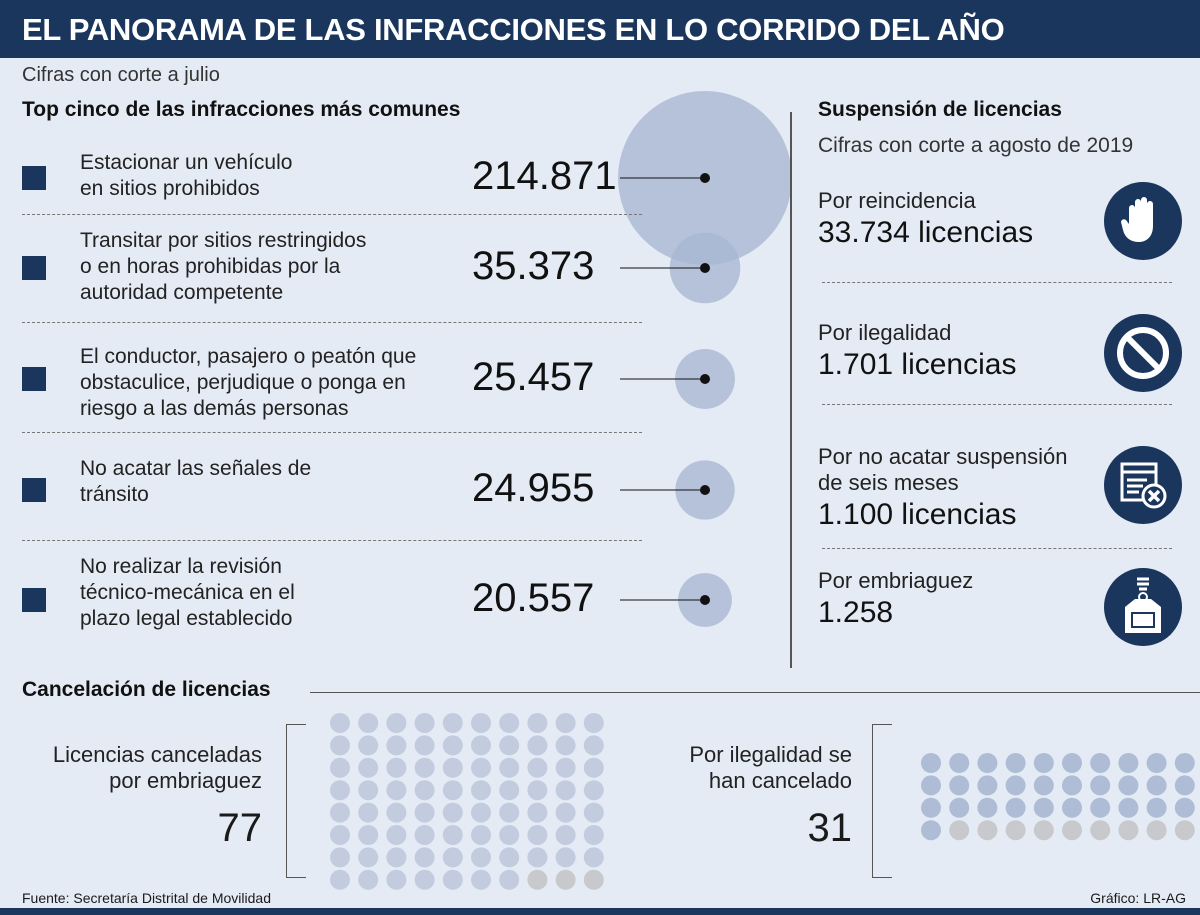 This screenshot has height=915, width=1200. I want to click on subtitle: Cifras con corte a julio, so click(121, 75).